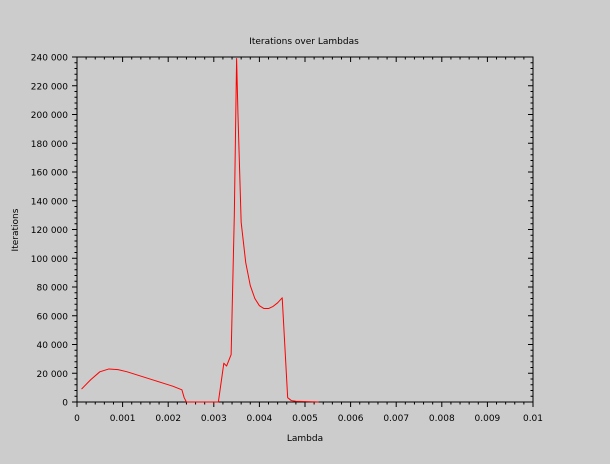 This screenshot has width=610, height=464. I want to click on x-tick-label: 0.009, so click(488, 419).